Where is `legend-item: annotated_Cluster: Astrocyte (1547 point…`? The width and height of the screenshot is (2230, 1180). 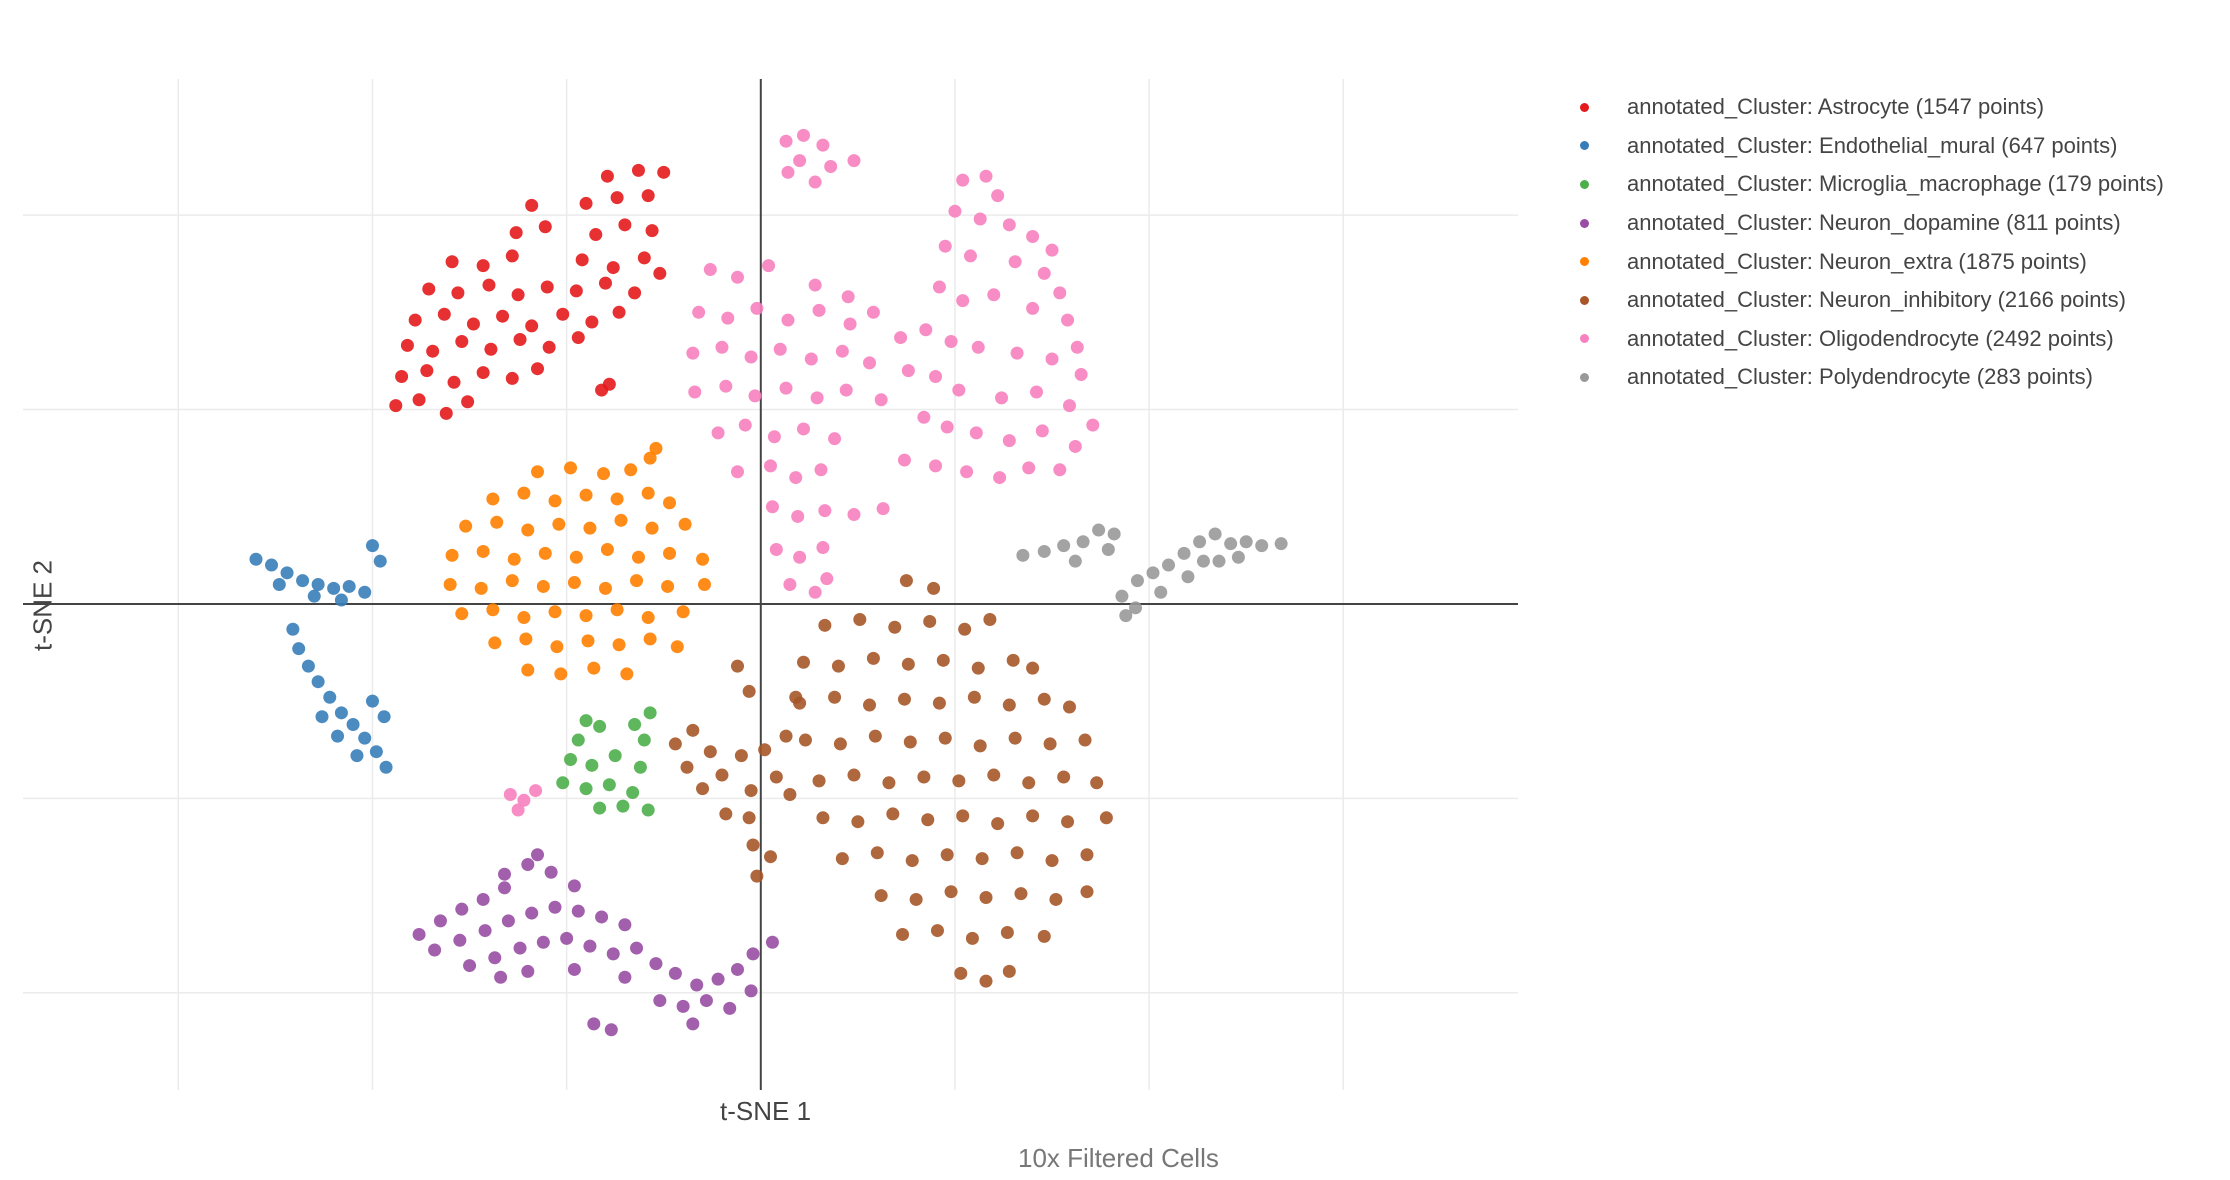
legend-item: annotated_Cluster: Astrocyte (1547 point… is located at coordinates (1867, 107).